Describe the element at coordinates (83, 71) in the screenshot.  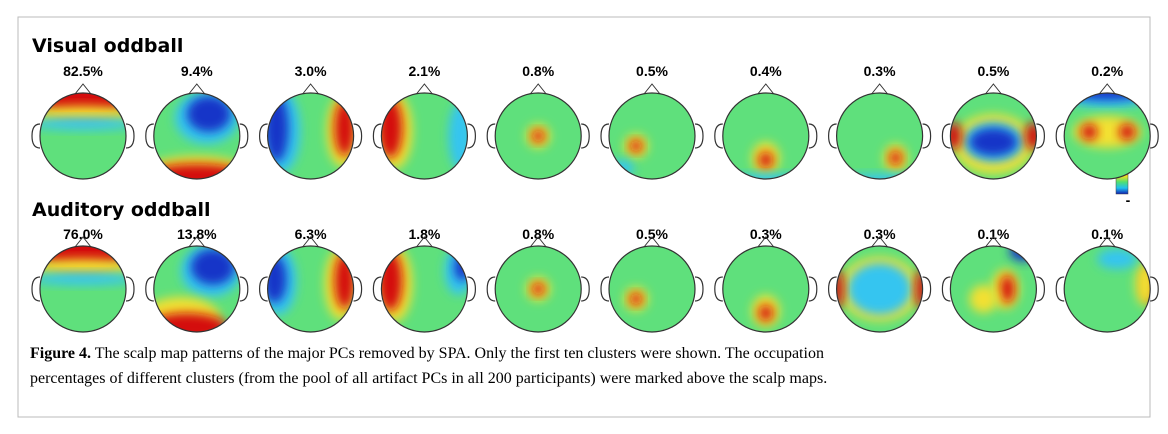
I see `percentage: 82.5%` at that location.